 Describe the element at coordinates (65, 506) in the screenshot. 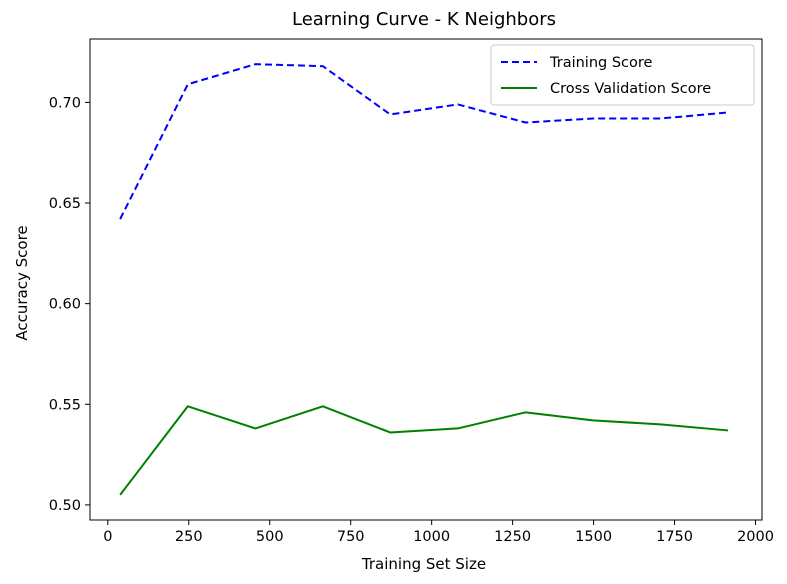

I see `y-tick-label: 0.50` at that location.